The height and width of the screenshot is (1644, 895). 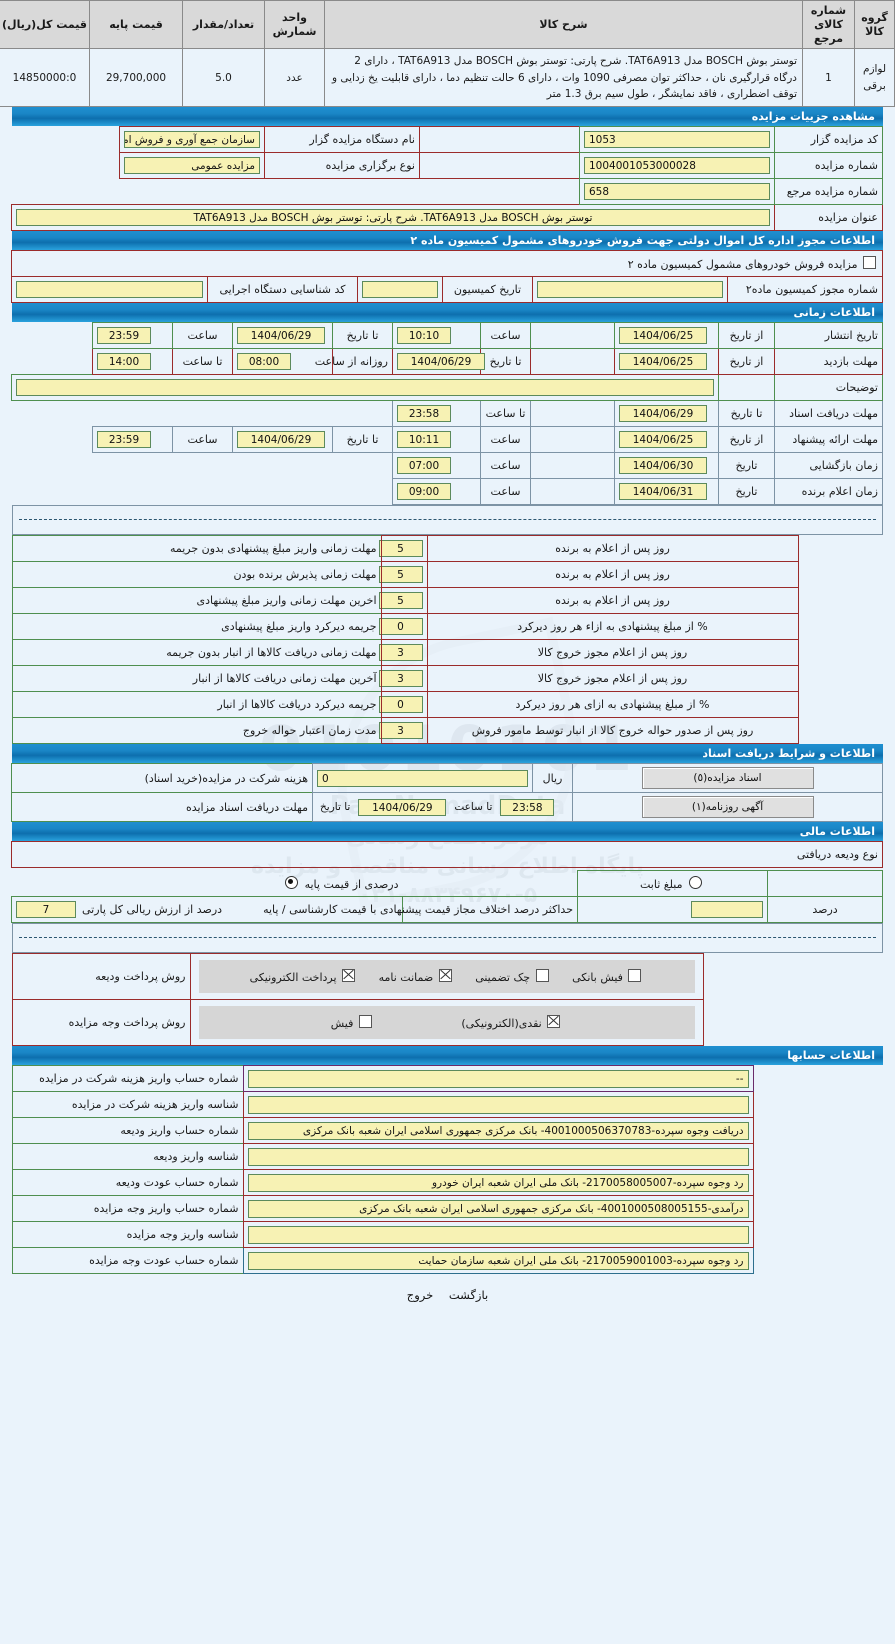 What do you see at coordinates (447, 1056) in the screenshot?
I see `section-header-accounts: اطلاعات حسابها` at bounding box center [447, 1056].